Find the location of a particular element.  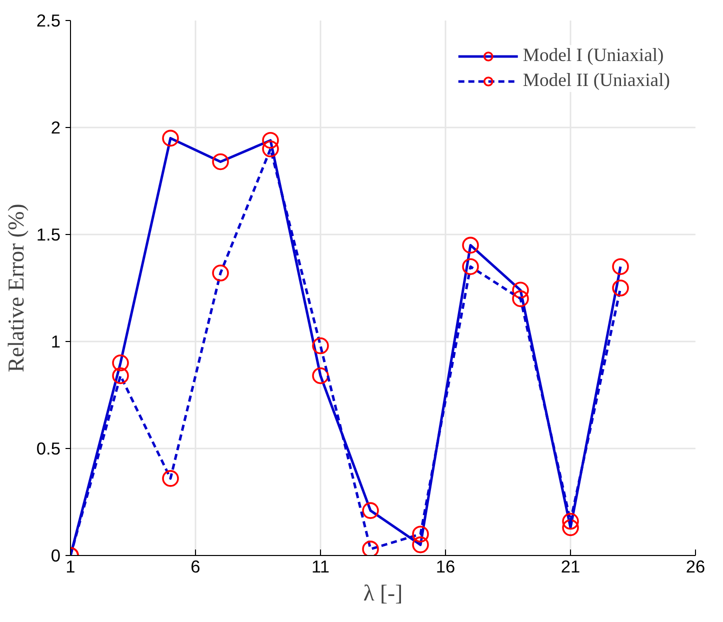

y-tick-label: 0 is located at coordinates (55, 556).